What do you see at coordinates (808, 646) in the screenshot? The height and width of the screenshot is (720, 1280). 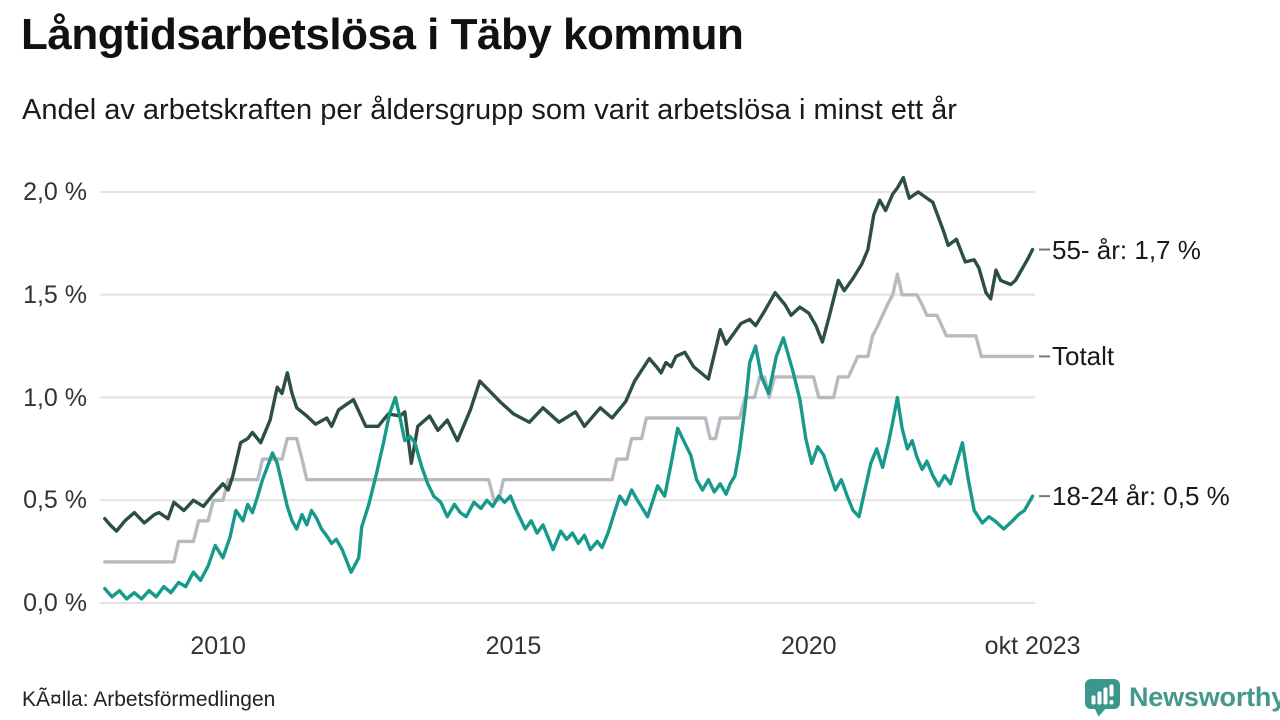 I see `x-tick-label: 2020` at bounding box center [808, 646].